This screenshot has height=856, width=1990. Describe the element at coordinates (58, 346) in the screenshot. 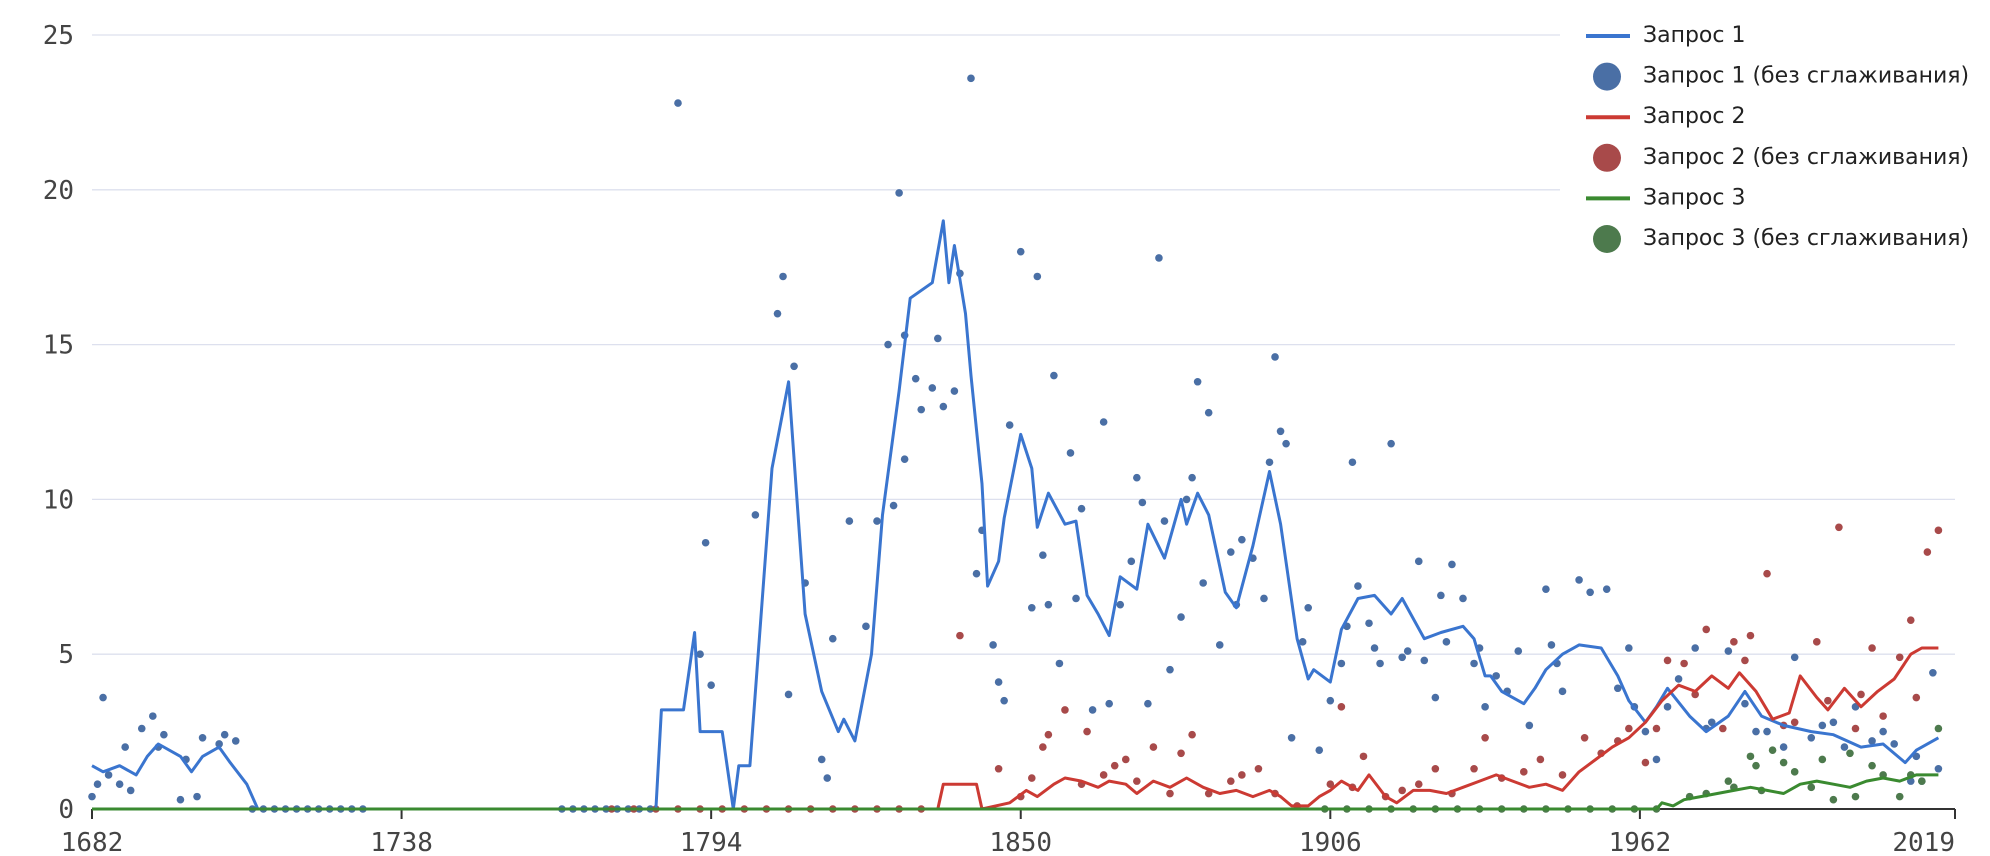

I see `y-tick-label: 15` at that location.